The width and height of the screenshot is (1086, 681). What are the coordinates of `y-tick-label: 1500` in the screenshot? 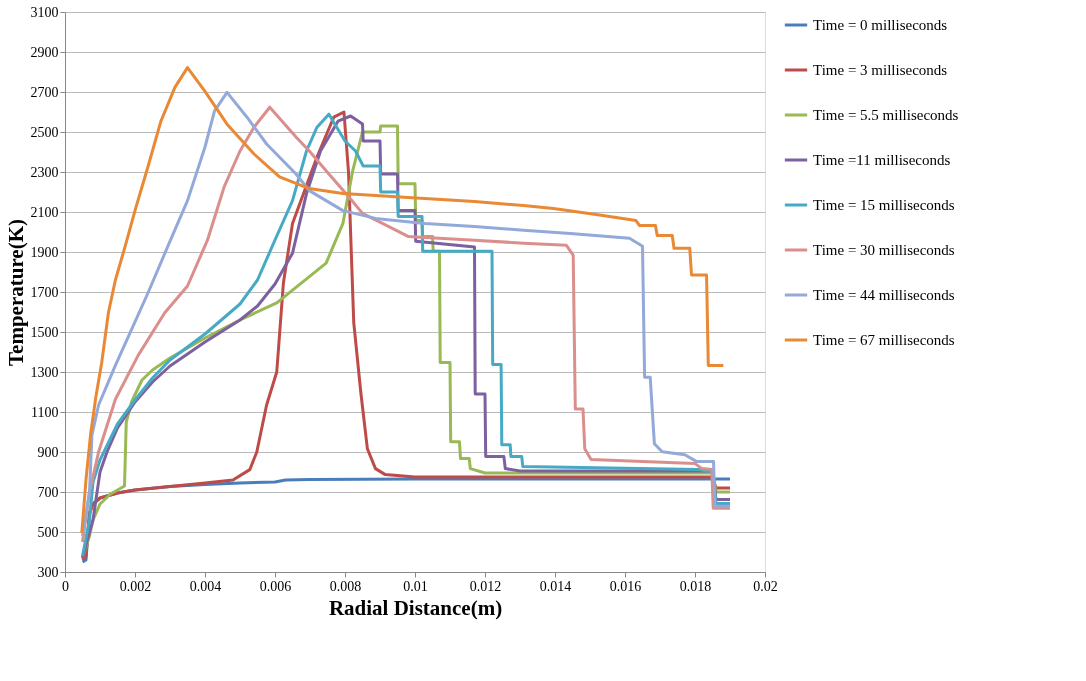 It's located at (44, 332).